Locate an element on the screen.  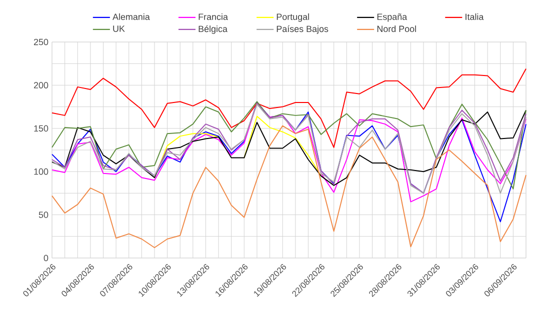
legend-label: Nord Pool is located at coordinates (396, 28).